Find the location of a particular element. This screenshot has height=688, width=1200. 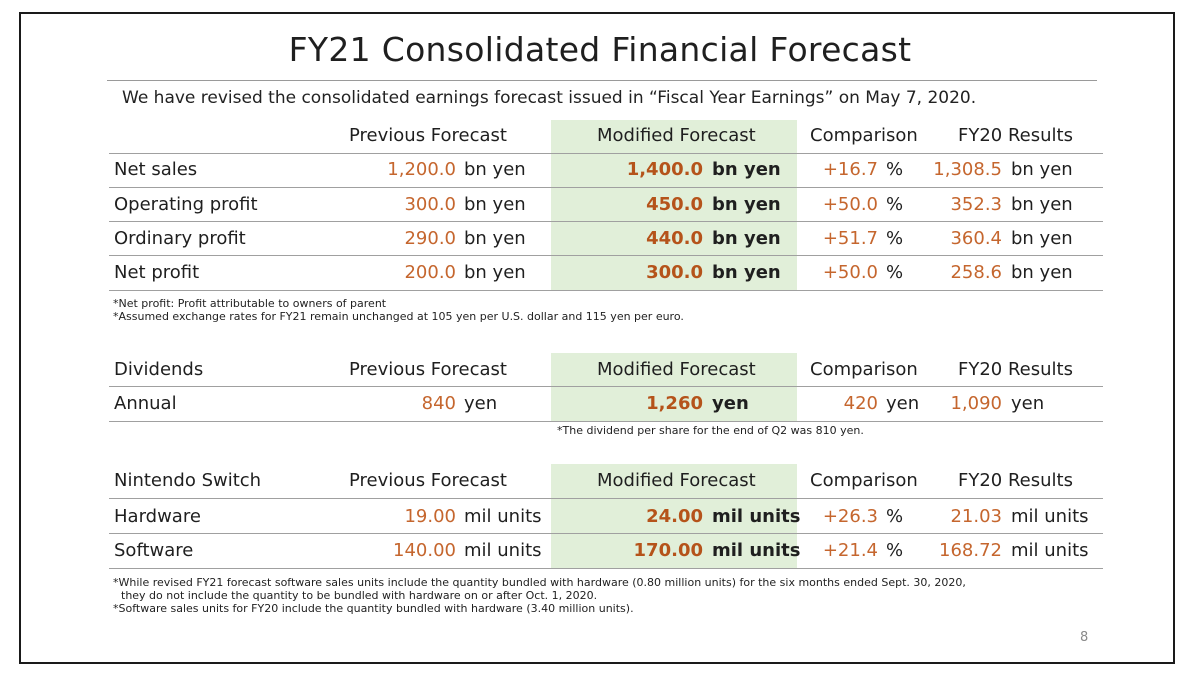

previous-value: 140.00 is located at coordinates (424, 550).